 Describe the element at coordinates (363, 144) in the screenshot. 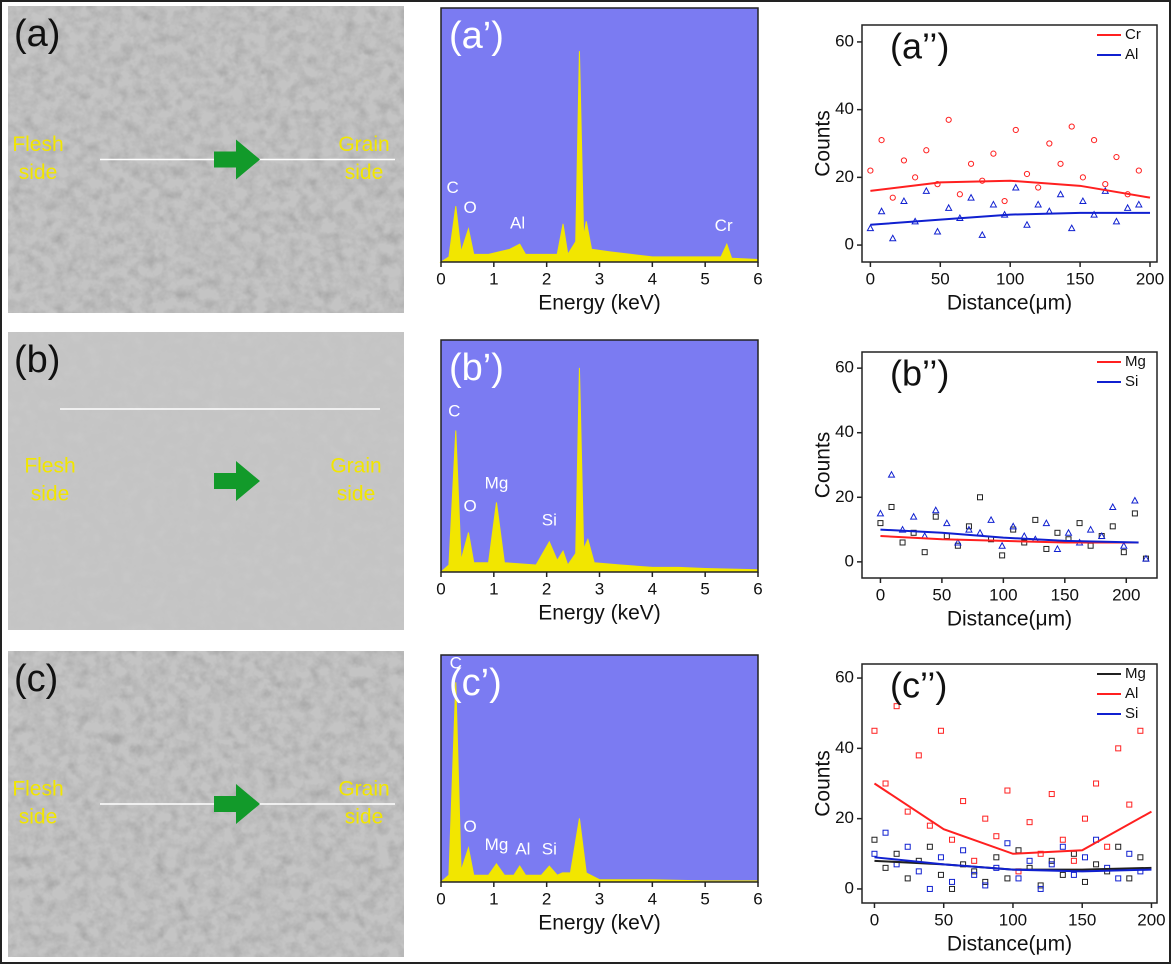

I see `grain-label: Grain` at that location.